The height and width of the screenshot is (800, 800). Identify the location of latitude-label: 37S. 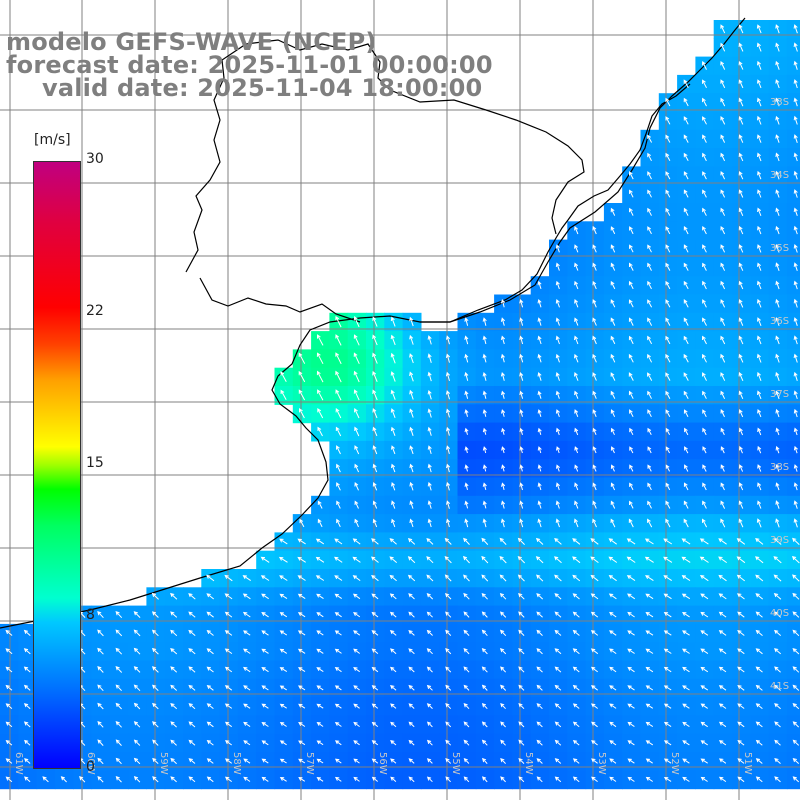
(779, 394).